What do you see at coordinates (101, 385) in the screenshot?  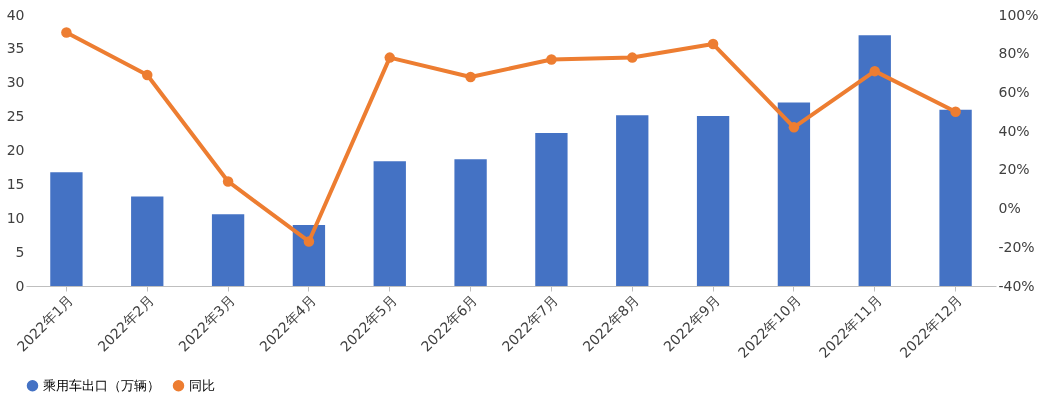 I see `legend-label: 乘用车出口（万辆）` at bounding box center [101, 385].